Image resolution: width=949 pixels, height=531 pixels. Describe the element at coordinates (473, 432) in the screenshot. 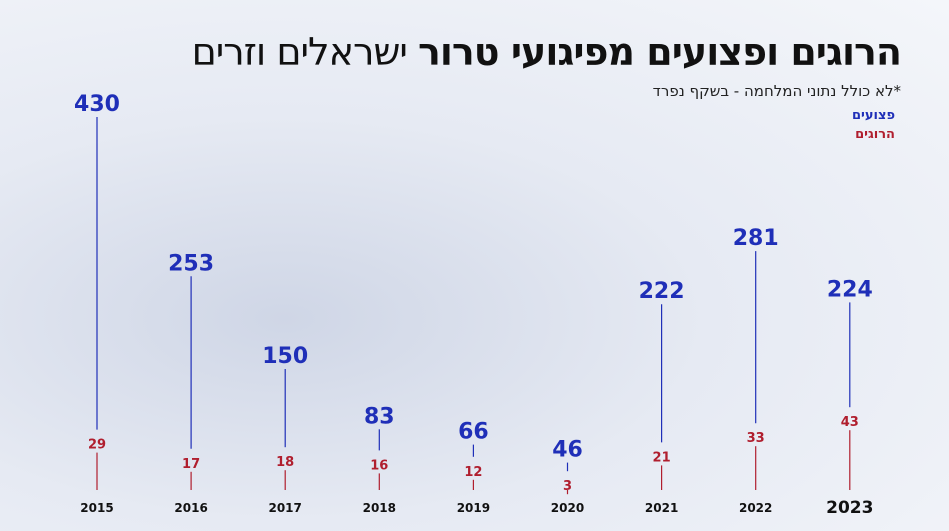

I see `wounded-label: 66` at that location.